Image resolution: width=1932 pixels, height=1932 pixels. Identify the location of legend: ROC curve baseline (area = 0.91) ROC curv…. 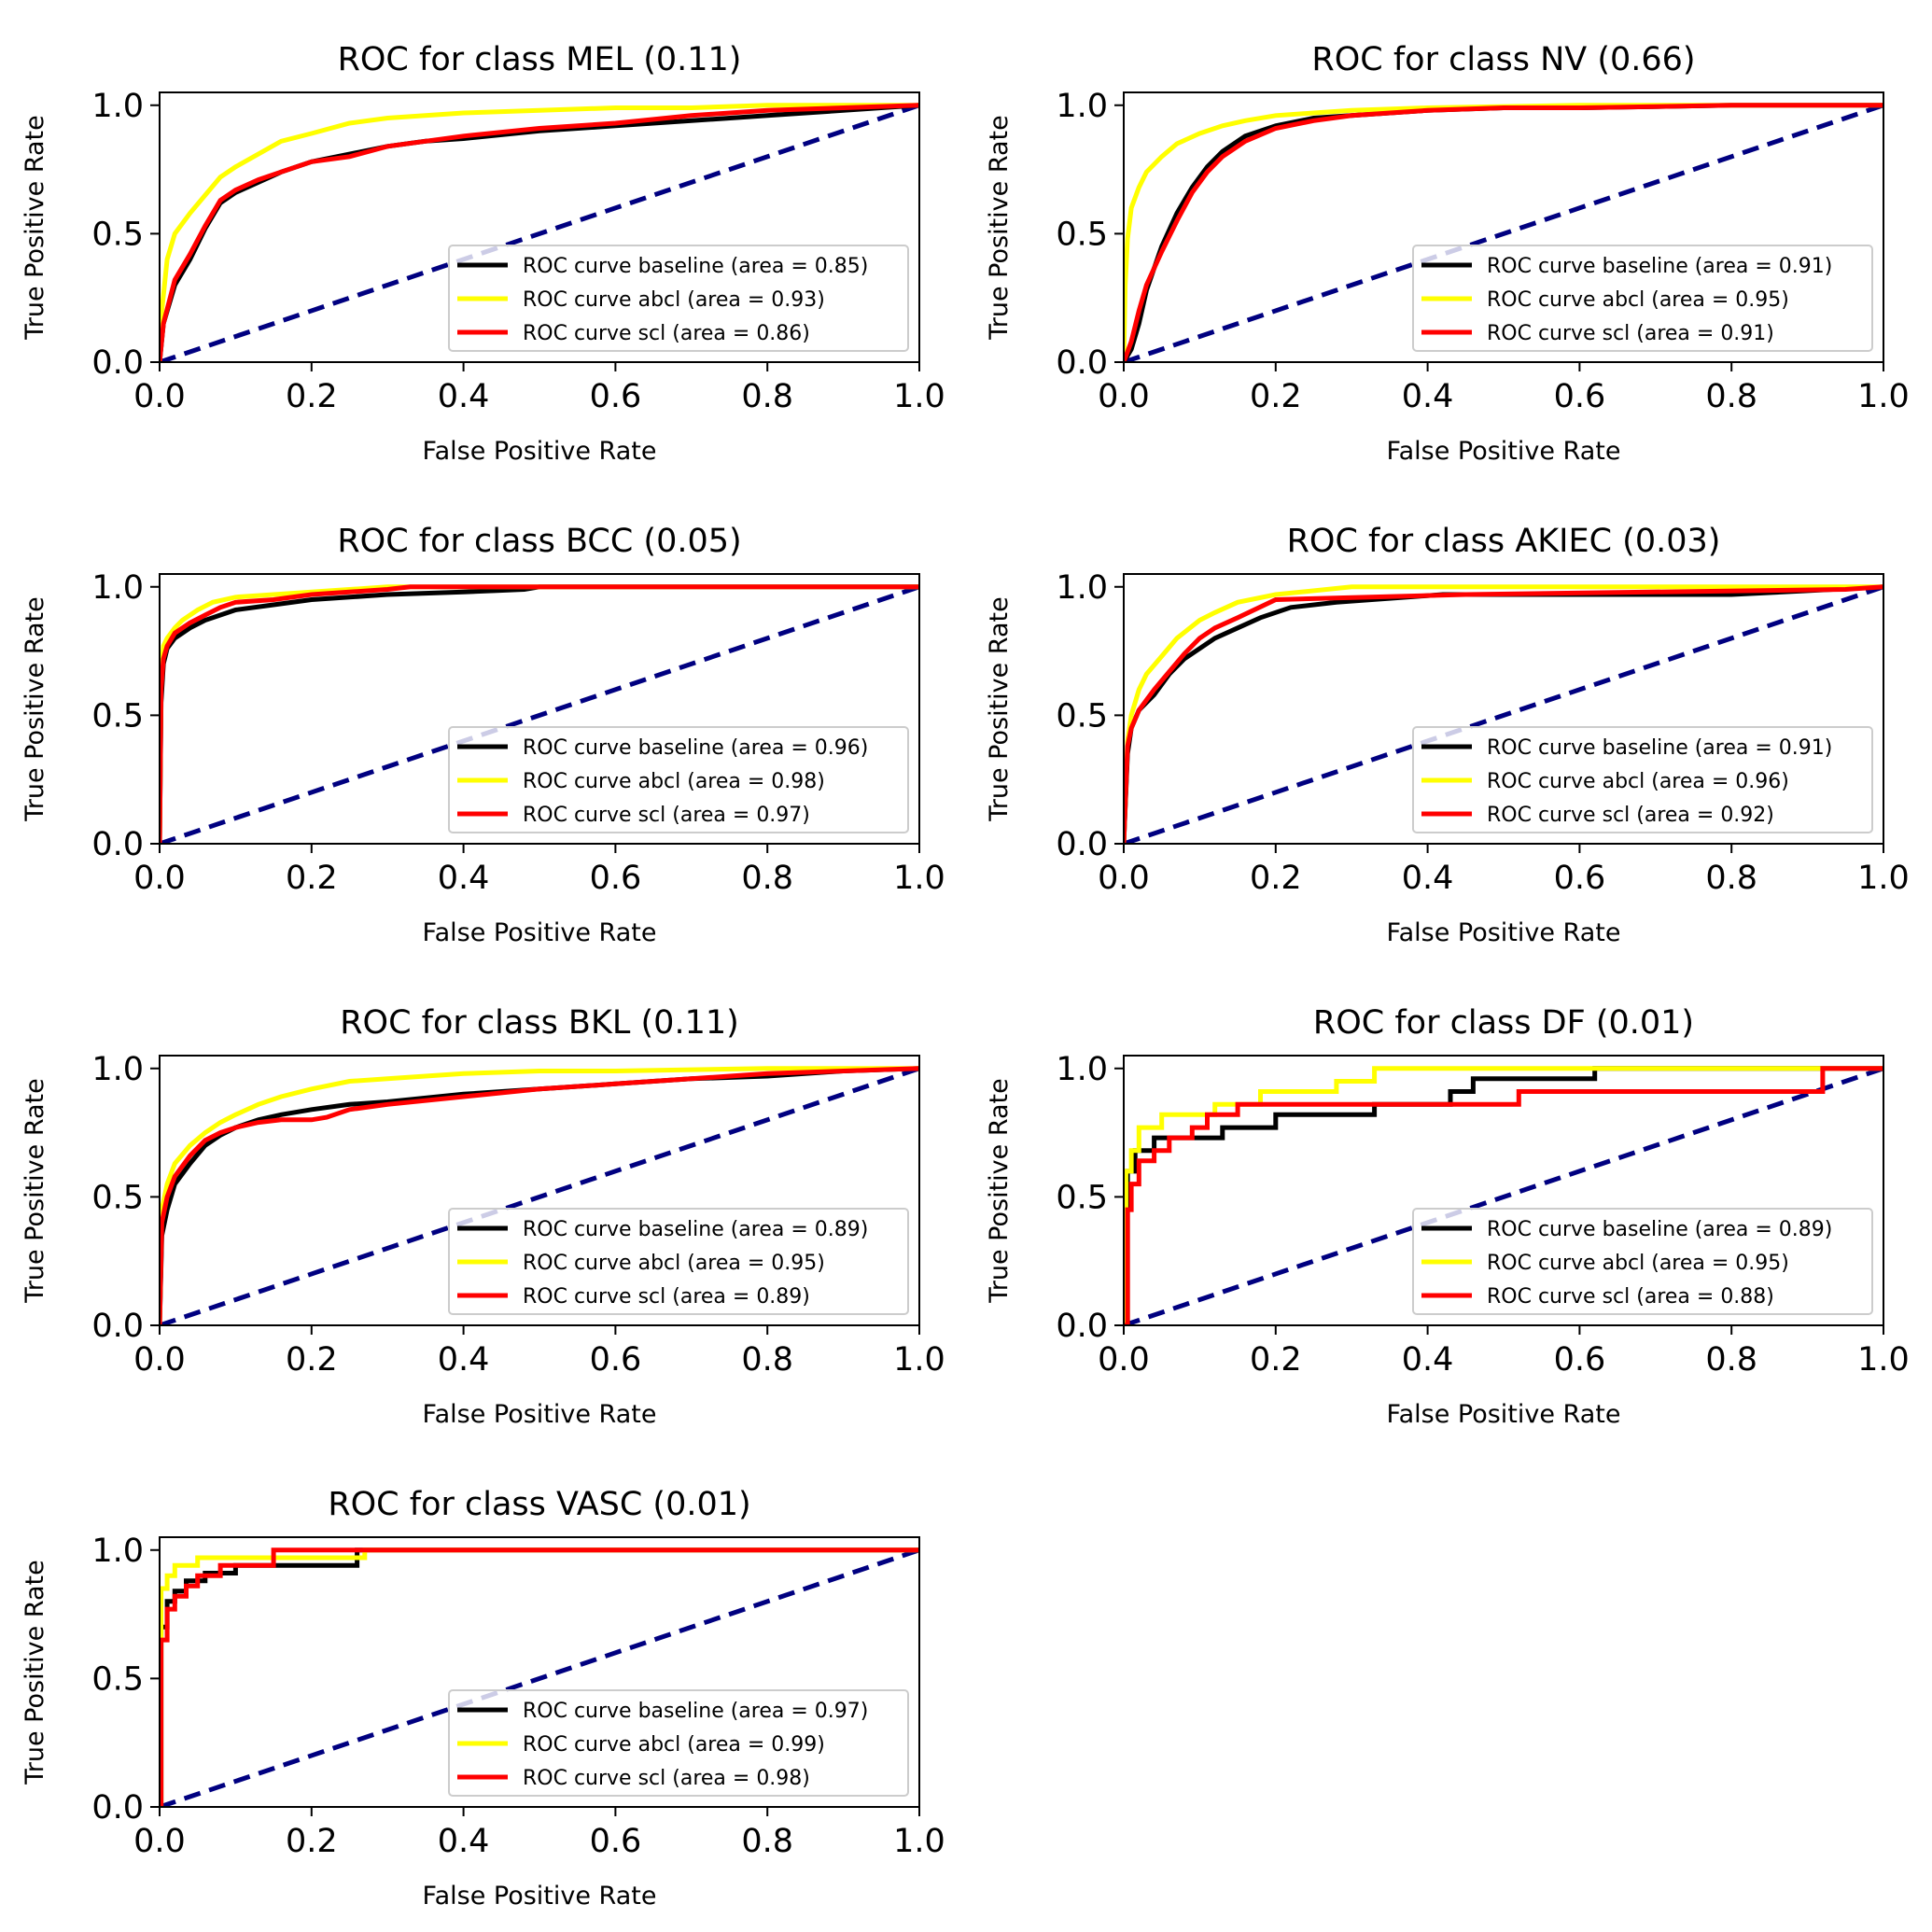
(1642, 779).